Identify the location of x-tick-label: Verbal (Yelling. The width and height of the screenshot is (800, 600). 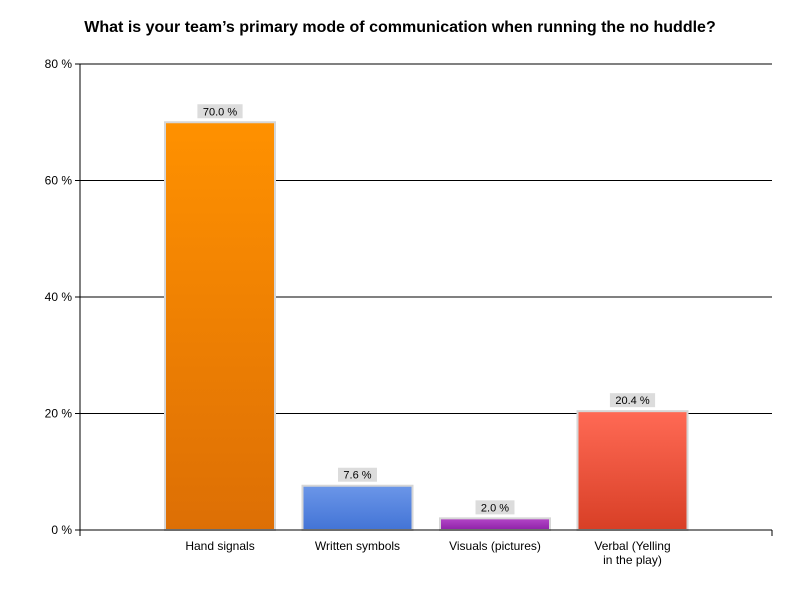
(632, 546).